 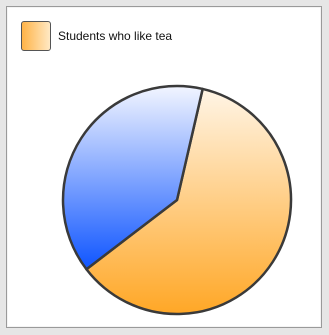 I want to click on legend-swatch-tea, so click(x=36, y=36).